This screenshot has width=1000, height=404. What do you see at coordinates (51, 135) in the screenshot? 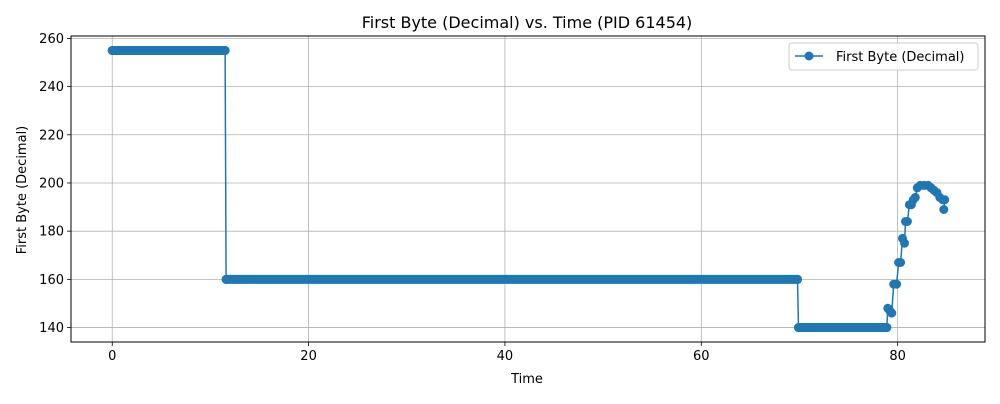
I see `y-tick-label: 220` at bounding box center [51, 135].